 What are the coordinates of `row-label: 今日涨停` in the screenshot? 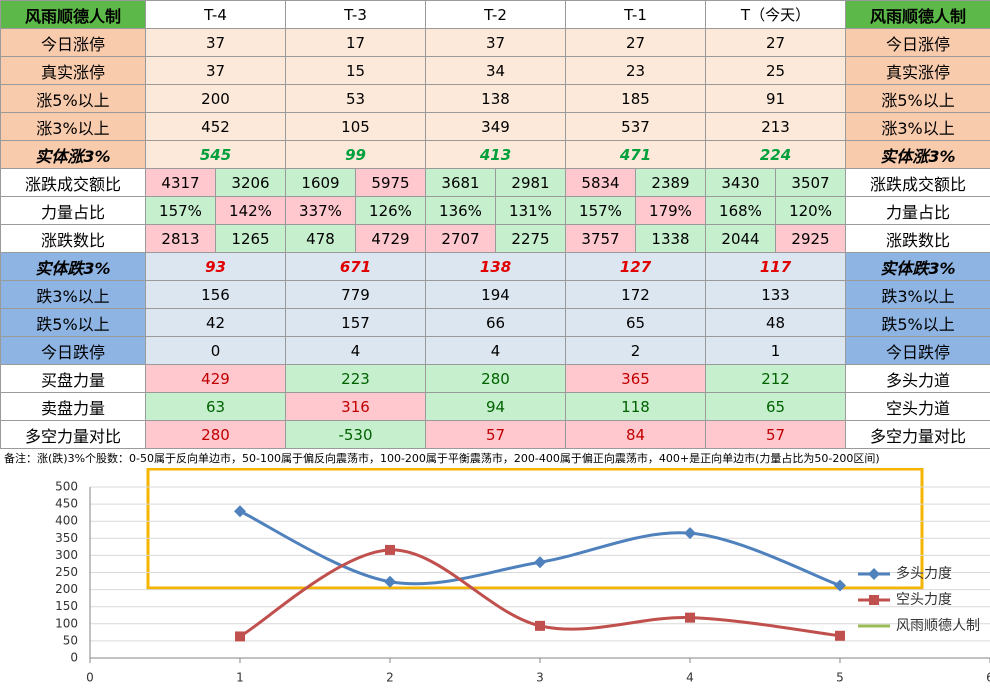 It's located at (73, 42).